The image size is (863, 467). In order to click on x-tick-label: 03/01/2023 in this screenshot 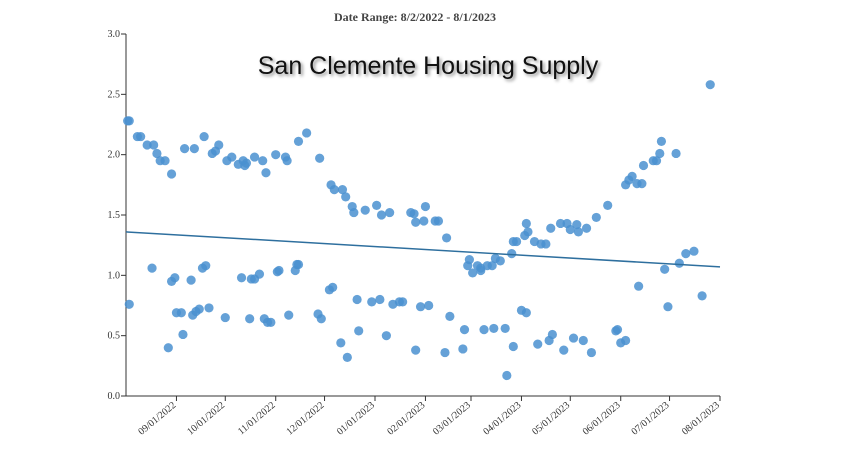, I will do `click(452, 419)`.